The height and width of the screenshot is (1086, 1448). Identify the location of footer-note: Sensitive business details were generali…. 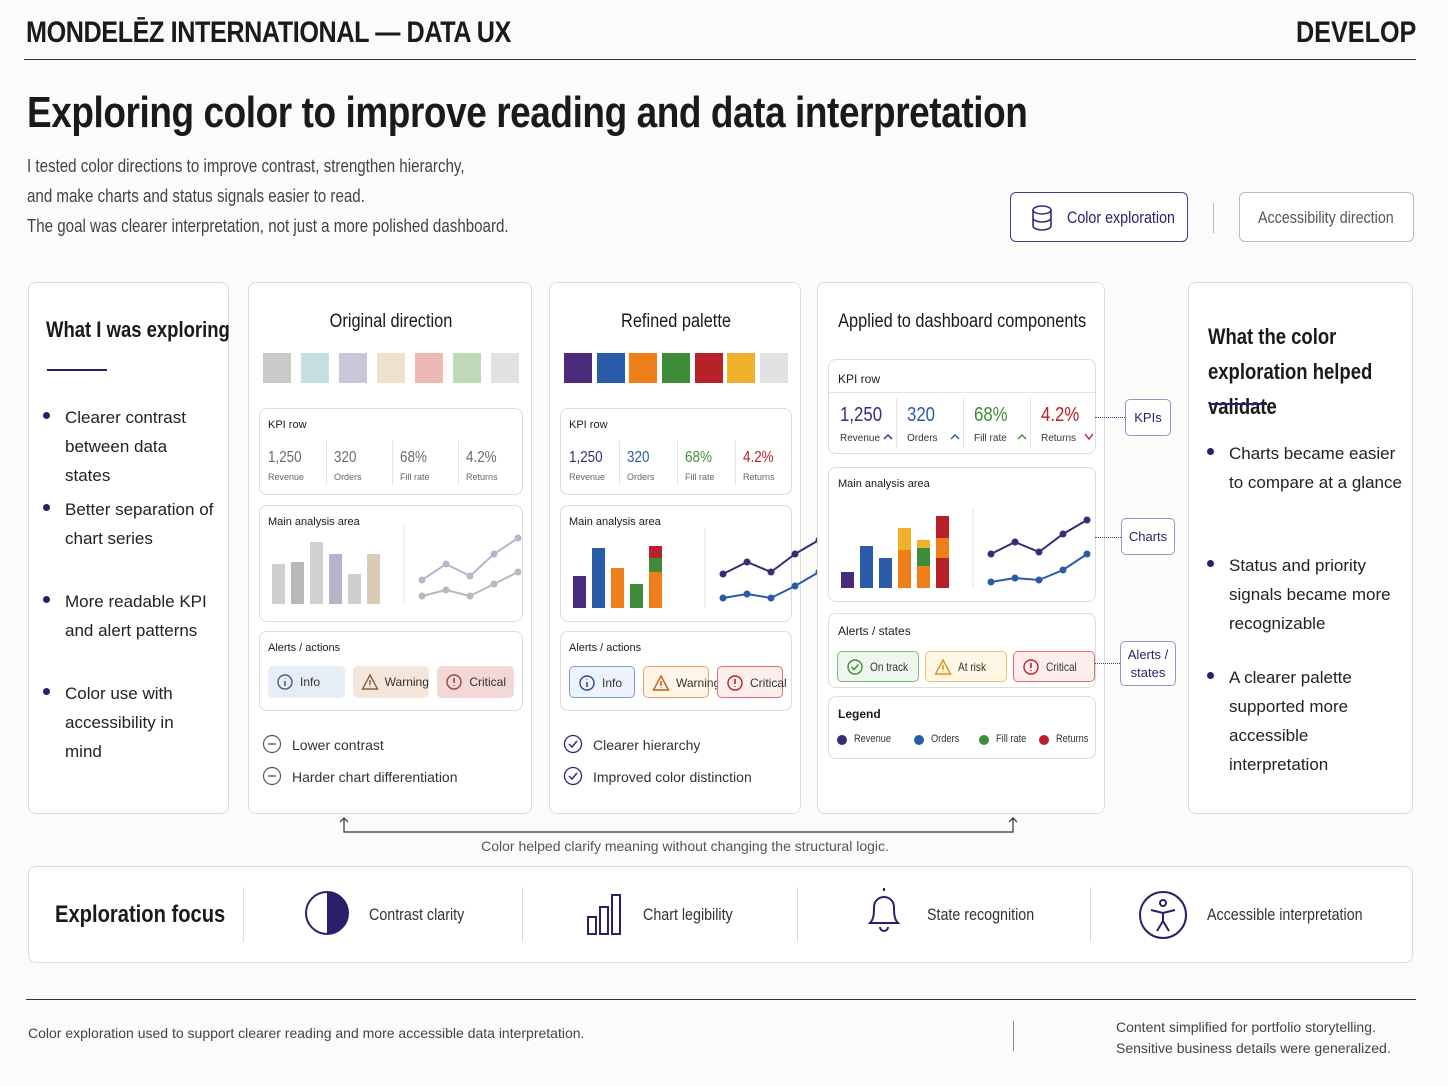
(1253, 1048).